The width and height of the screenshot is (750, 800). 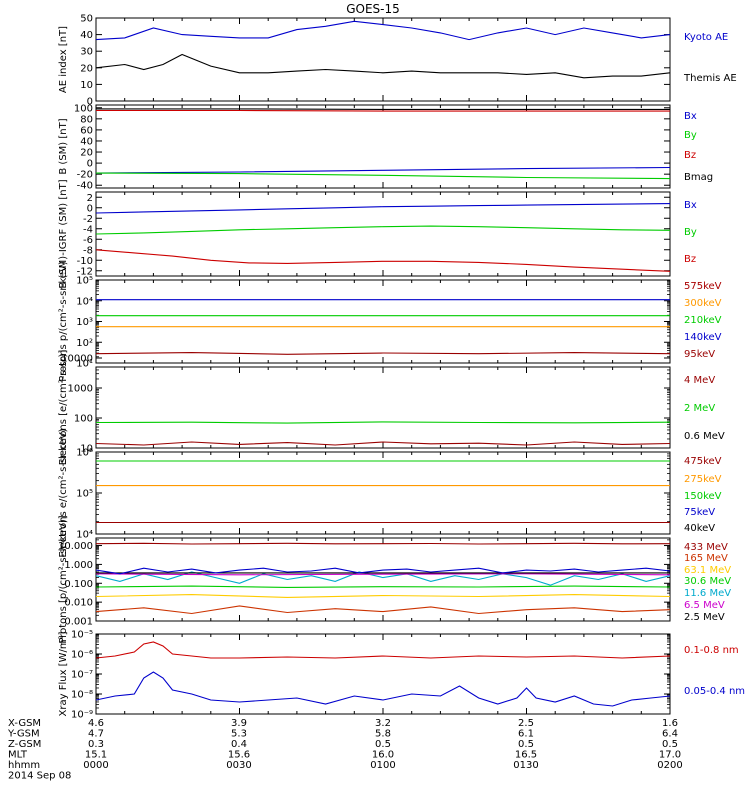 What do you see at coordinates (78, 584) in the screenshot?
I see `y-tick-label: 0.100` at bounding box center [78, 584].